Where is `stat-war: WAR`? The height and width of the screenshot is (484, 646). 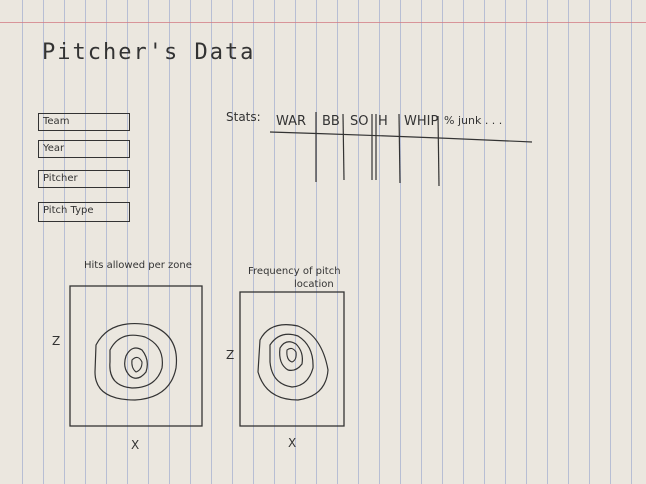 stat-war: WAR is located at coordinates (291, 121).